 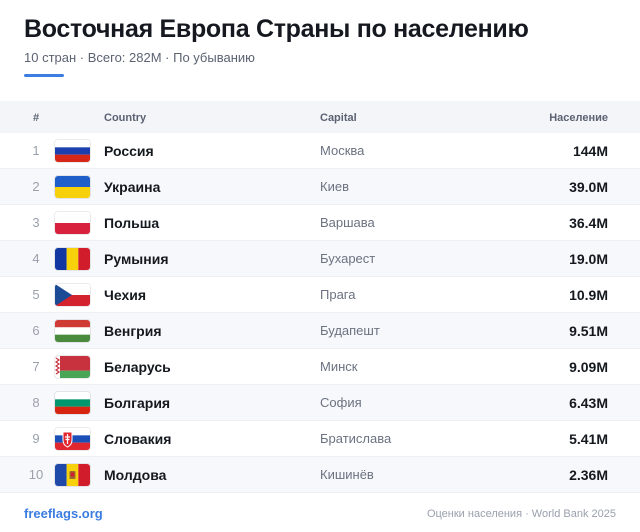 What do you see at coordinates (588, 259) in the screenshot?
I see `row-population: 19.0M` at bounding box center [588, 259].